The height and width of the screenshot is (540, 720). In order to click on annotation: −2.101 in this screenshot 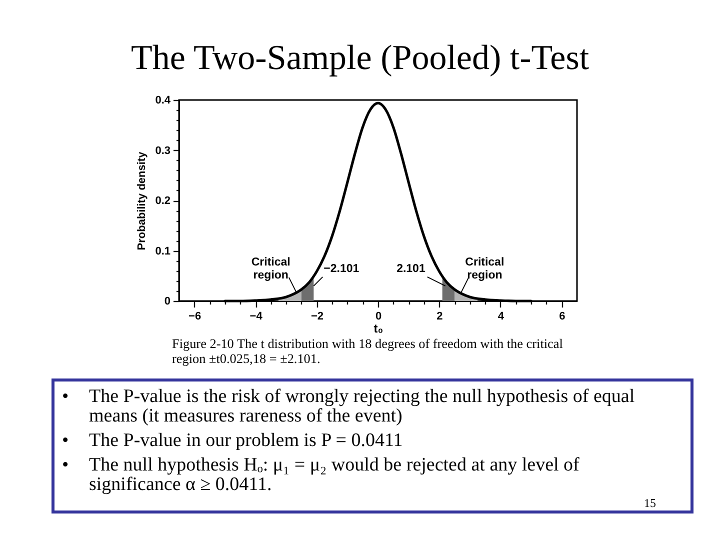, I will do `click(342, 268)`.